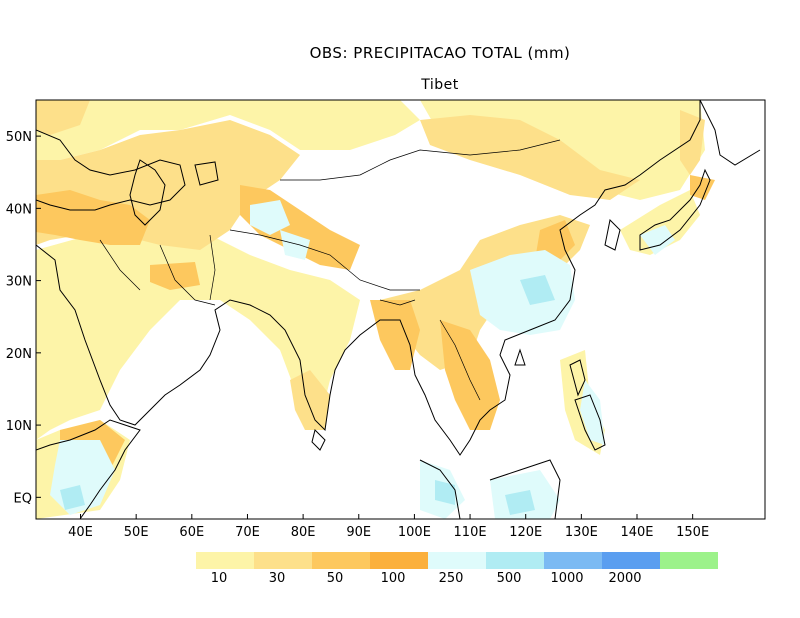 This screenshot has width=800, height=618. I want to click on map-subtitle: Tibet, so click(440, 85).